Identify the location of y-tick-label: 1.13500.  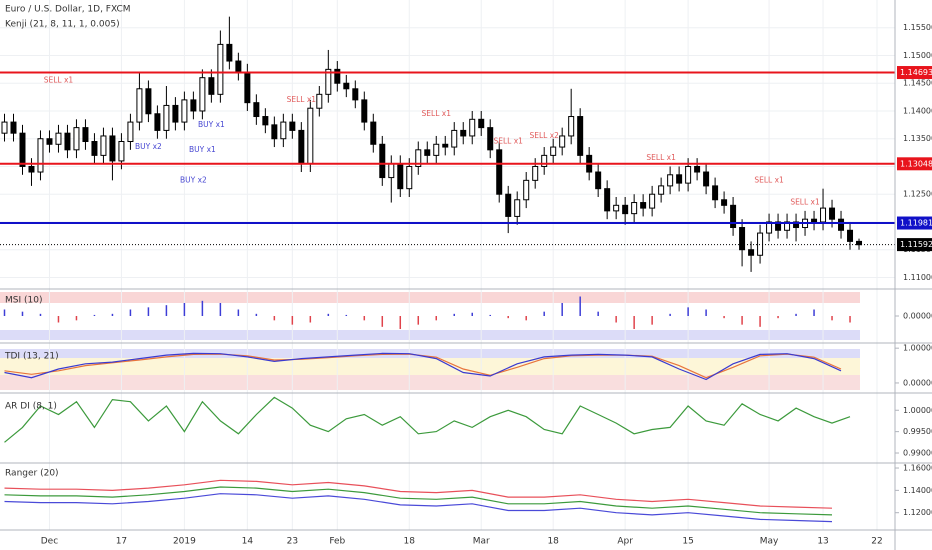
(917, 138).